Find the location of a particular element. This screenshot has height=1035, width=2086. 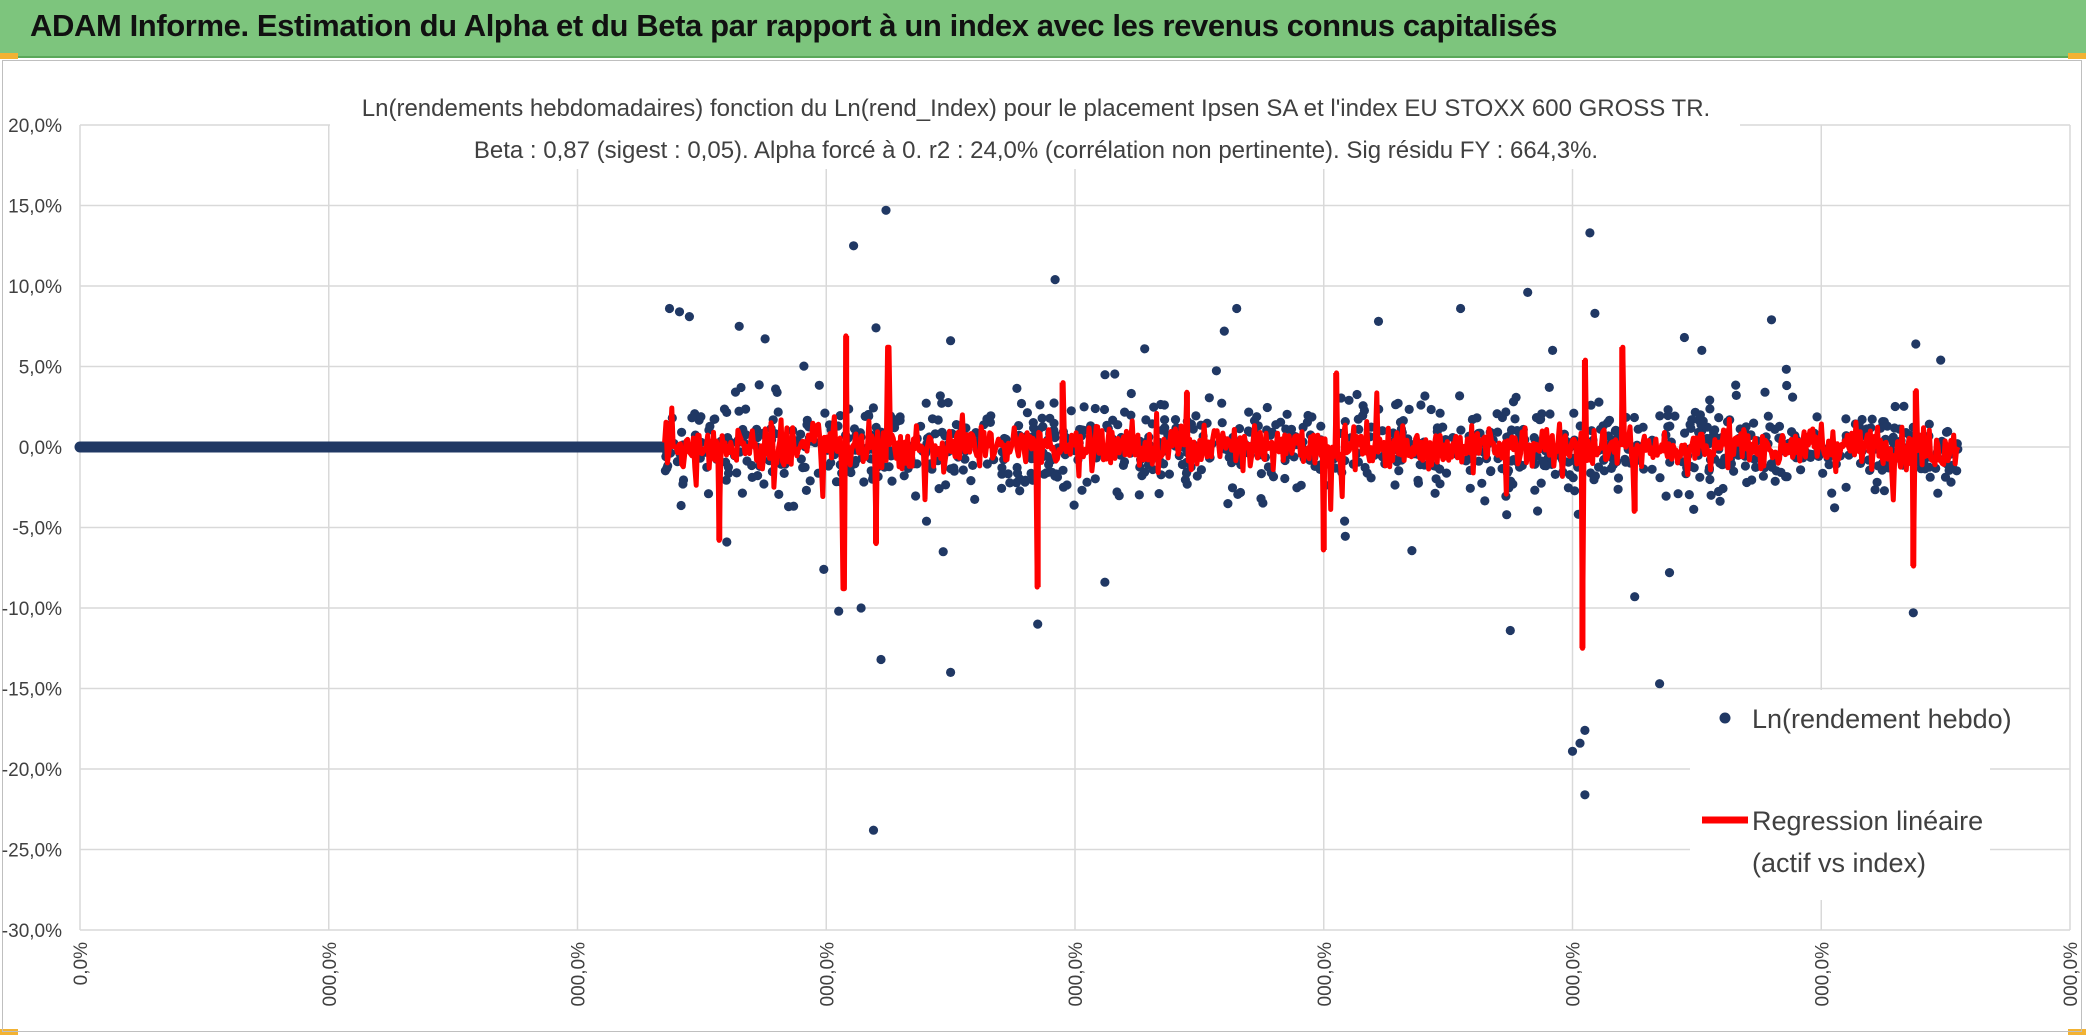

legend-label-regression-sub: (actif vs index) is located at coordinates (1839, 863).